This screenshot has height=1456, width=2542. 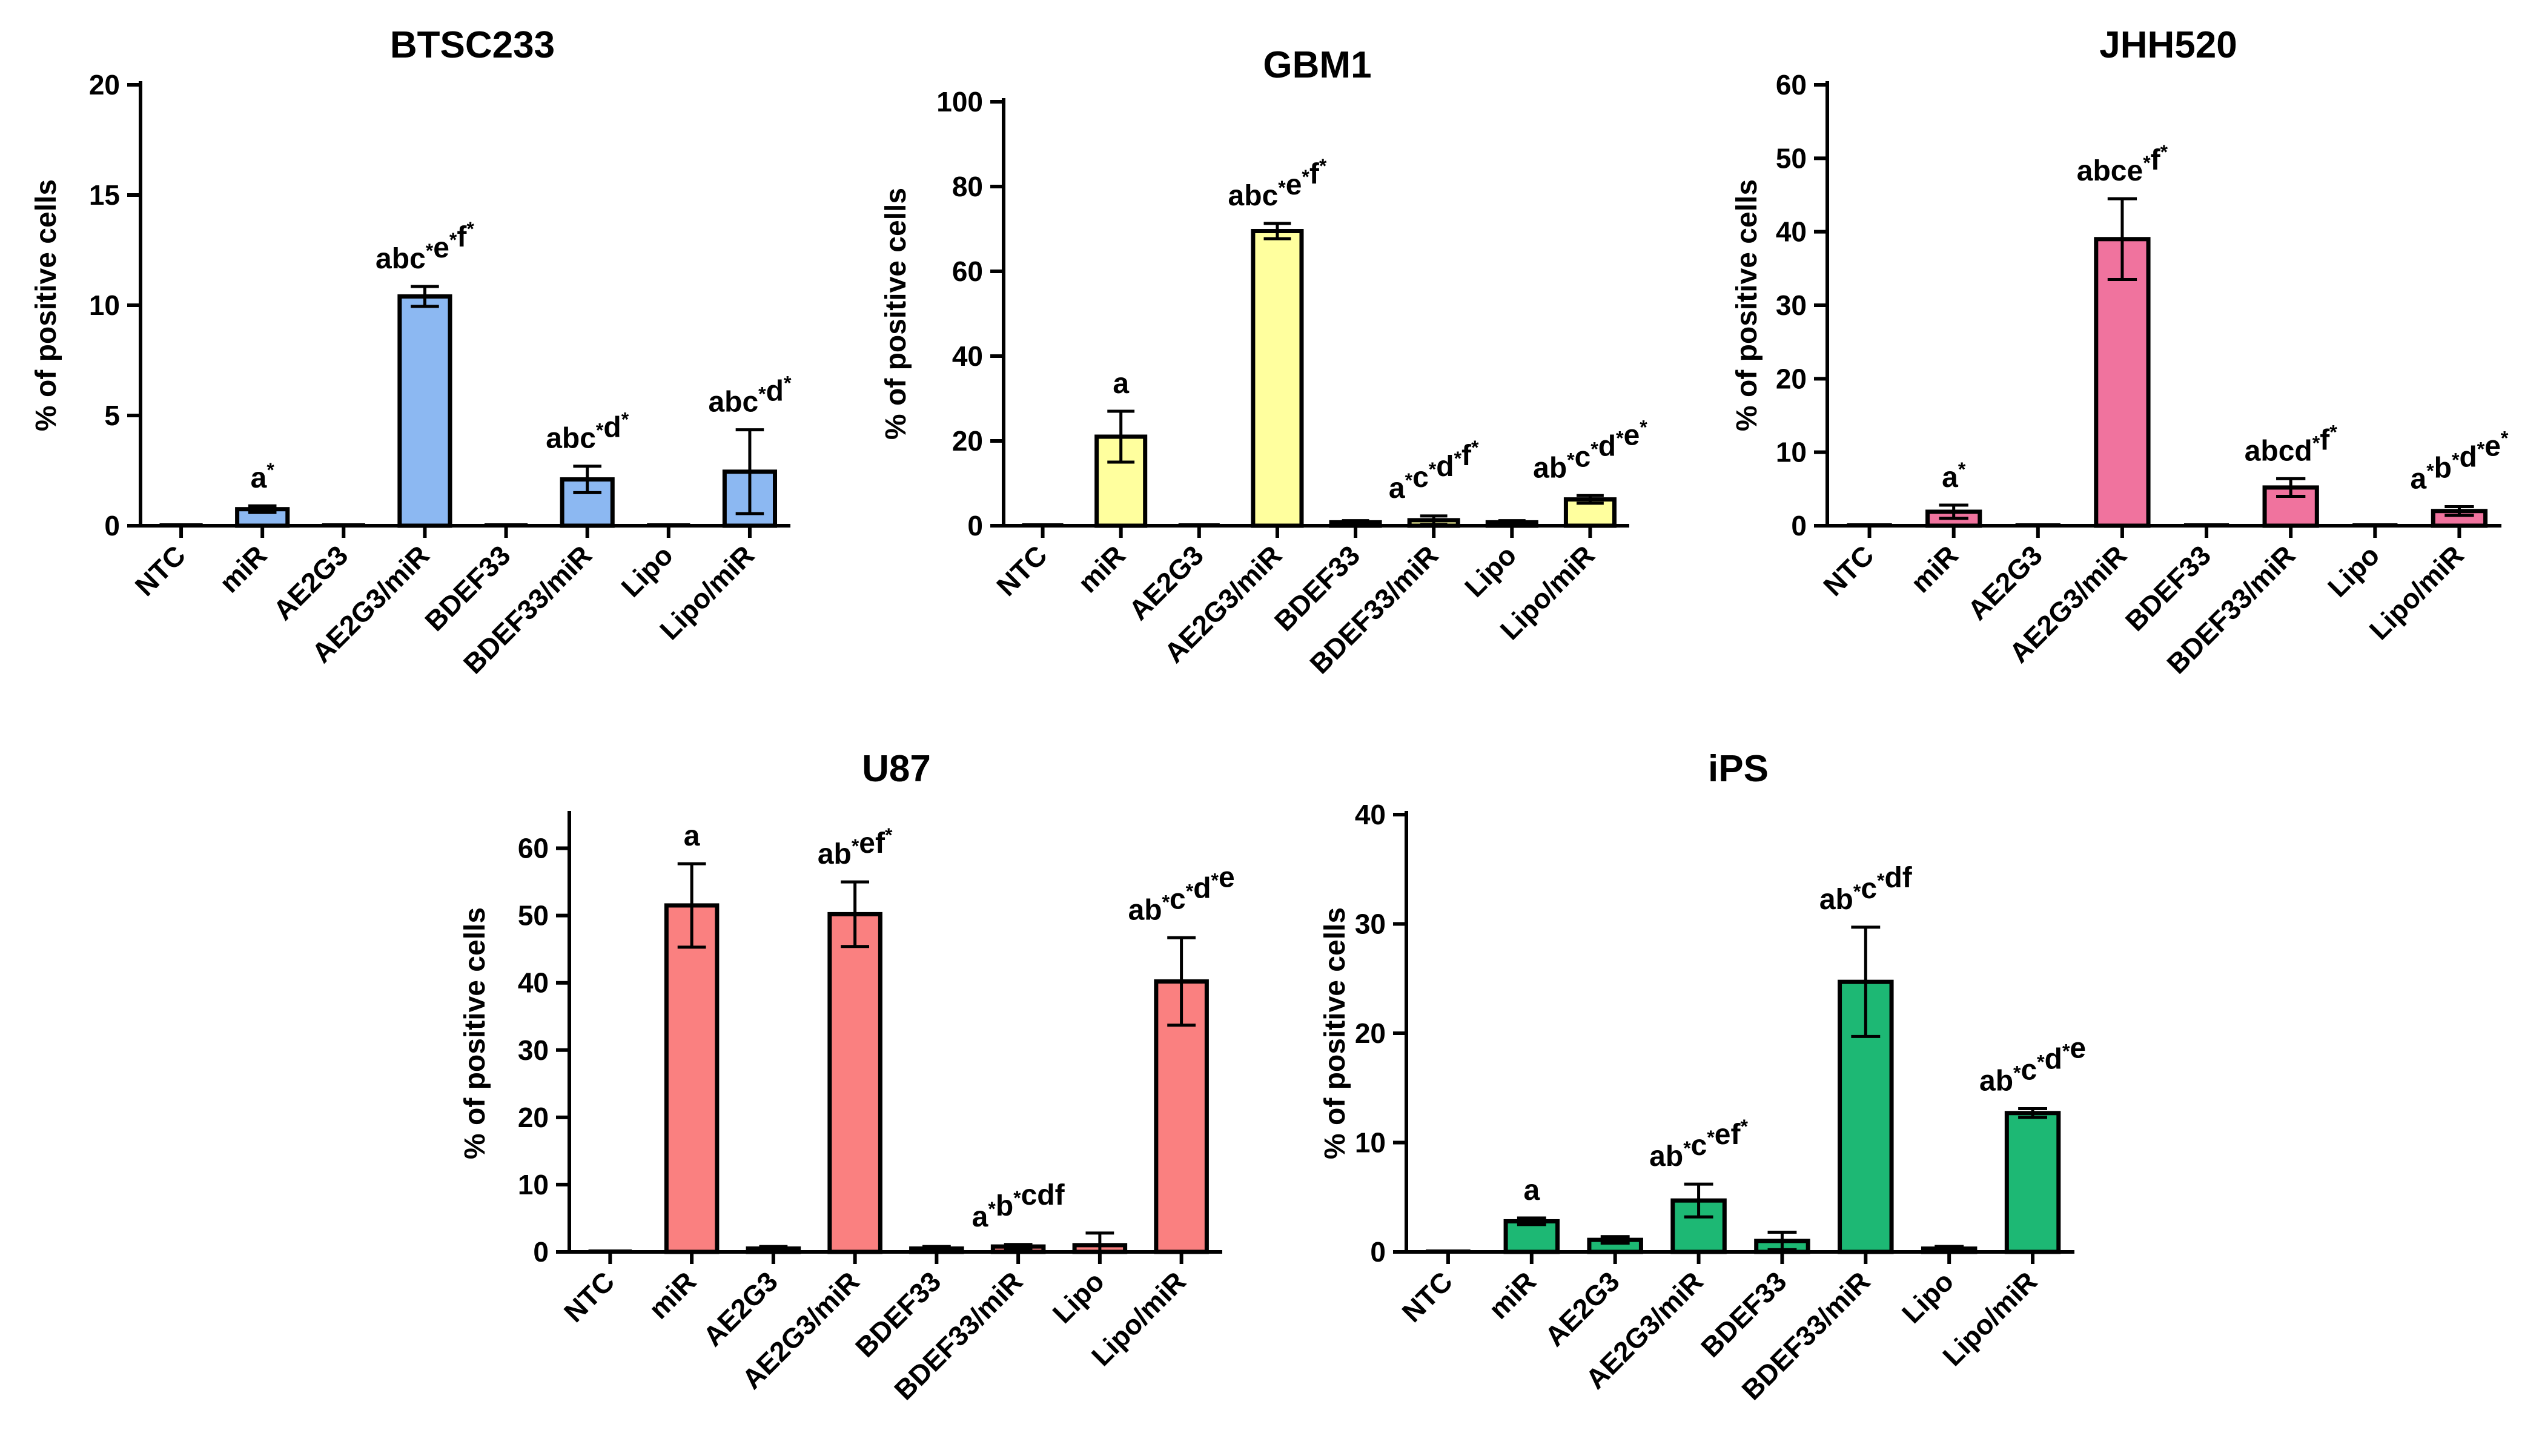 What do you see at coordinates (897, 769) in the screenshot?
I see `chart-title: U87` at bounding box center [897, 769].